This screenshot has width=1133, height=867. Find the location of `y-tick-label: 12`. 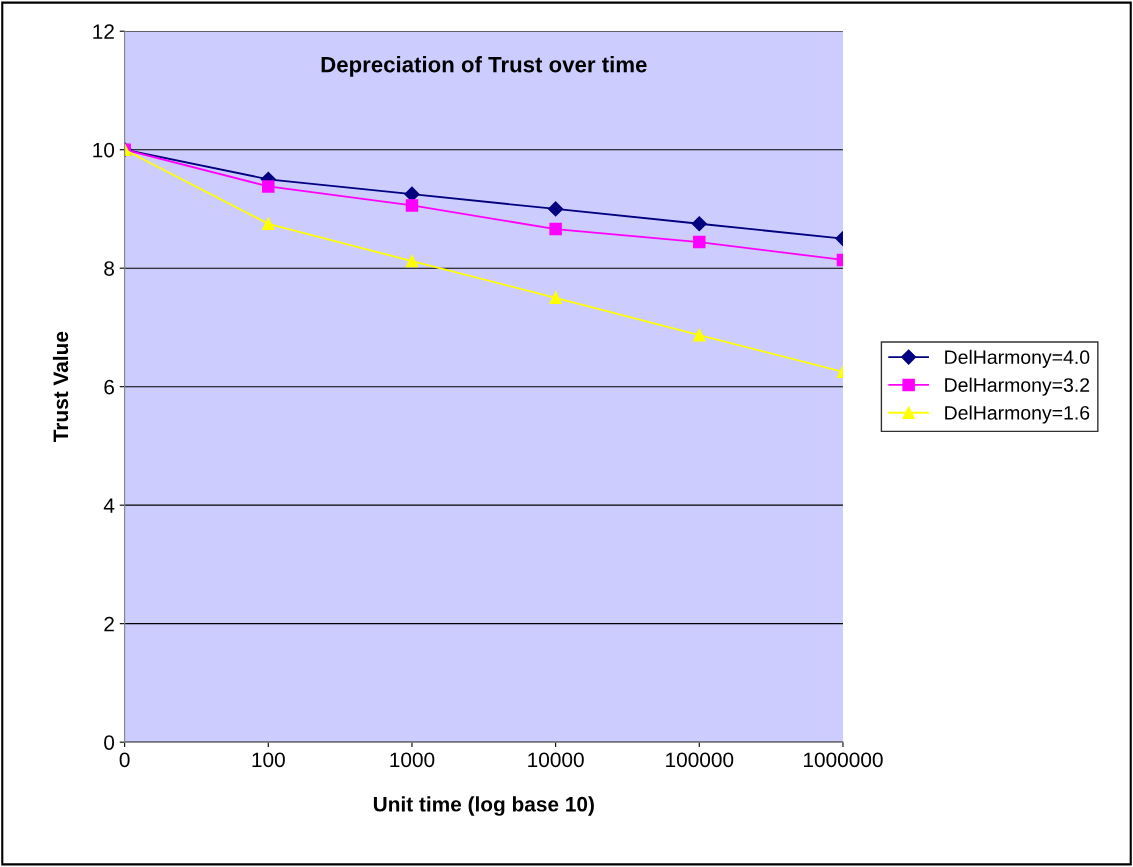

y-tick-label: 12 is located at coordinates (103, 31).